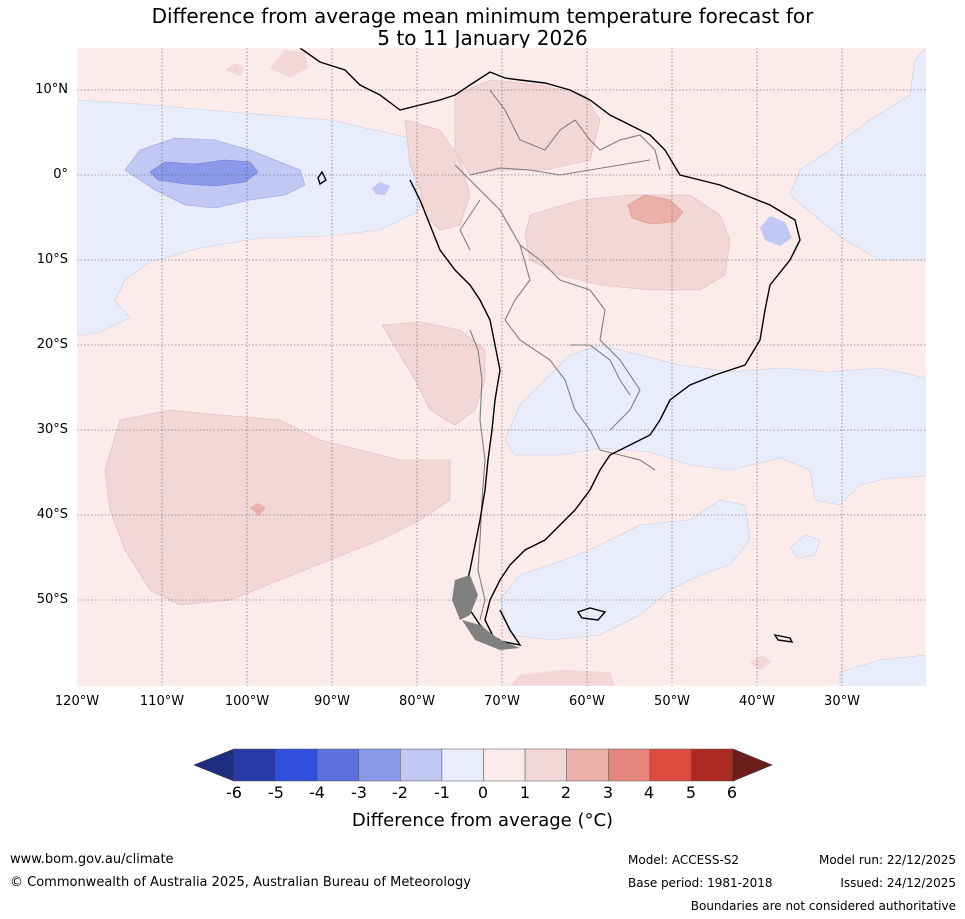 Image resolution: width=965 pixels, height=919 pixels. I want to click on anomaly-region-plus2-brazil, so click(655, 209).